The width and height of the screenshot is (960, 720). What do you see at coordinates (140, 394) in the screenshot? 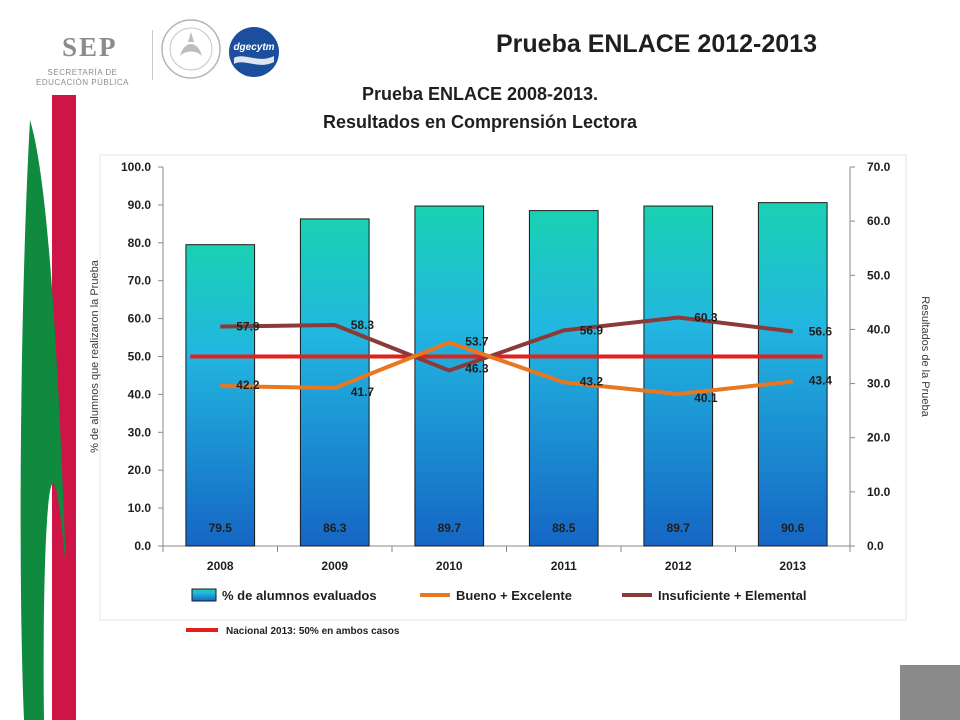
I see `y-tick-label-left: 40.0` at bounding box center [140, 394].